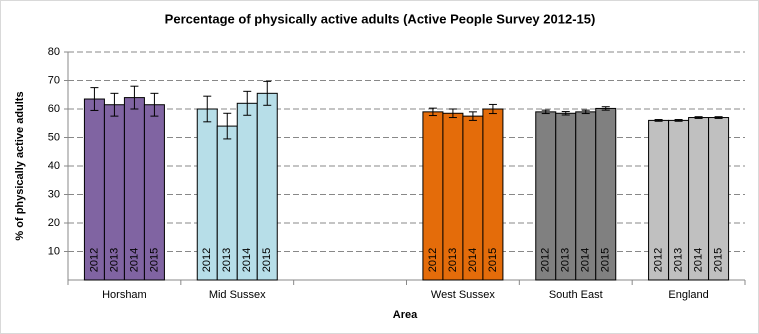 This screenshot has width=759, height=334. I want to click on x-tick-label: West Sussex, so click(463, 295).